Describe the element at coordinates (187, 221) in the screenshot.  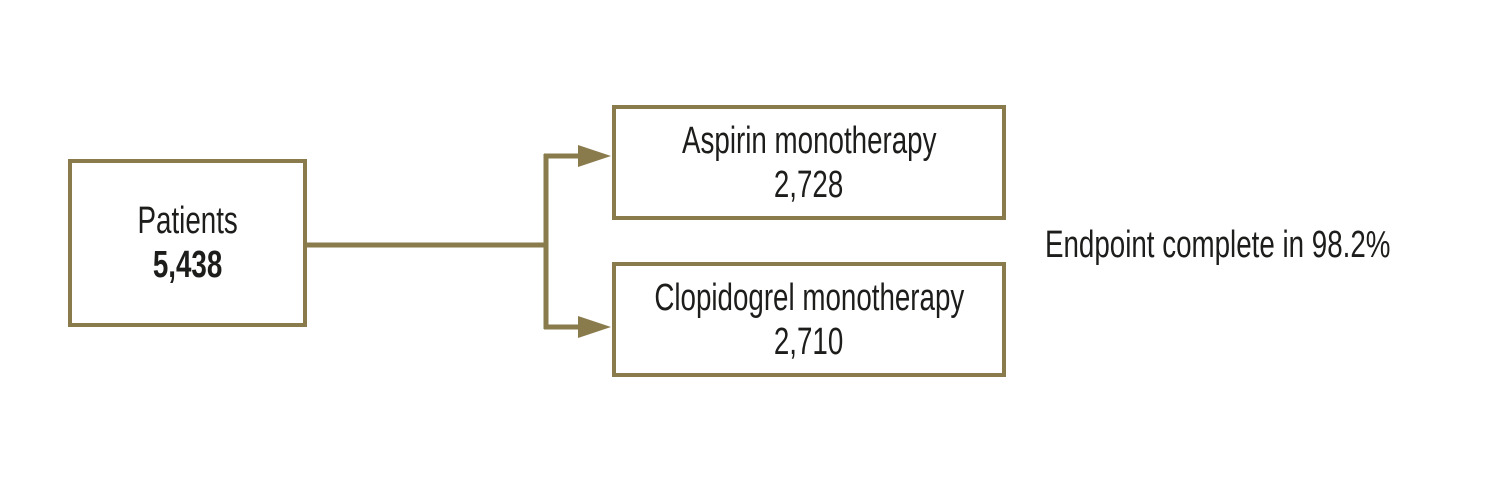
I see `patients-box-label: Patients` at that location.